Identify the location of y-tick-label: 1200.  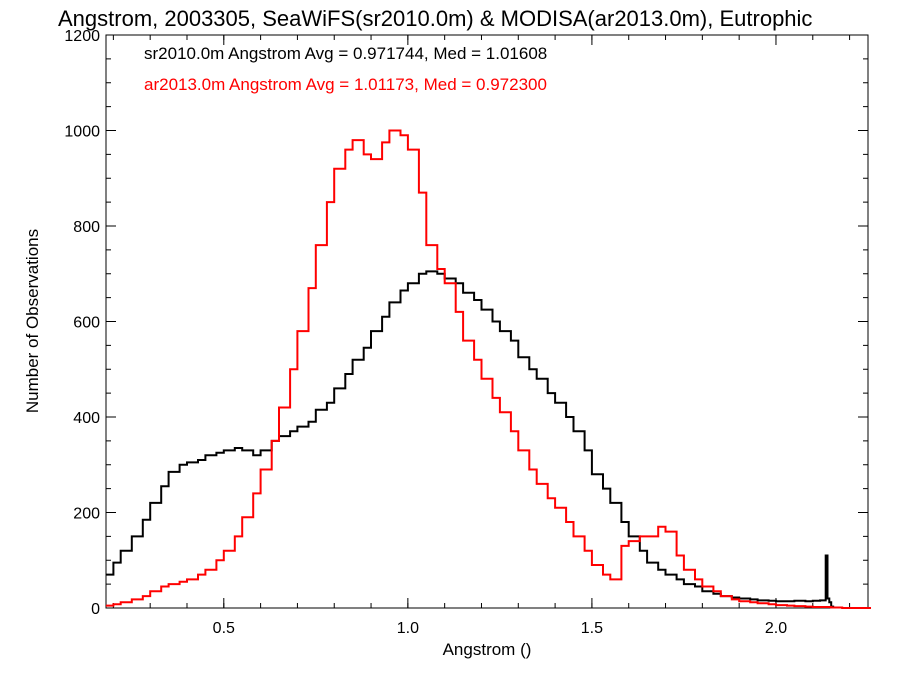
(82, 36).